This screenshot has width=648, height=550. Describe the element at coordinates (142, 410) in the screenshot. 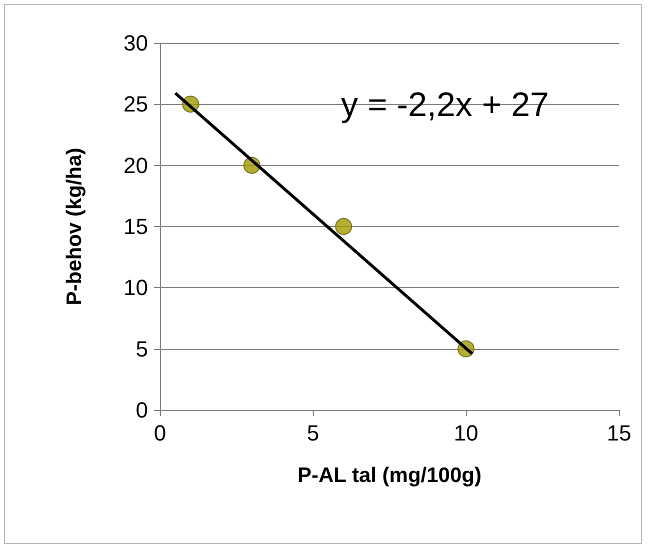

I see `y-tick-label: 0` at that location.